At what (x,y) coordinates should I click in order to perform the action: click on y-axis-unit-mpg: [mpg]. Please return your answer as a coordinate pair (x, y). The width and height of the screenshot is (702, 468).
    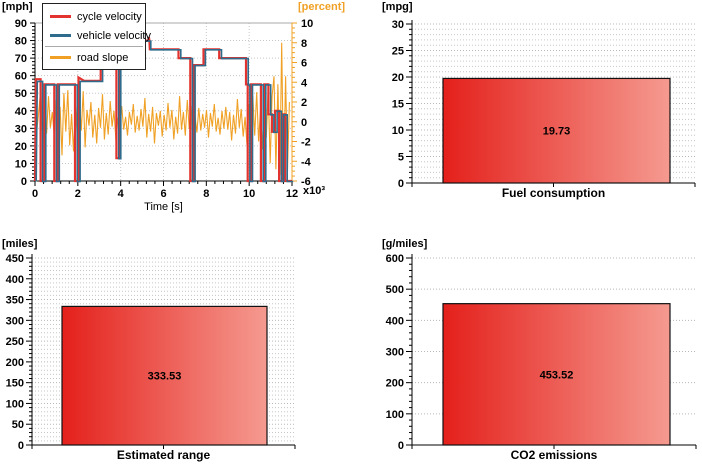
    Looking at the image, I should click on (397, 7).